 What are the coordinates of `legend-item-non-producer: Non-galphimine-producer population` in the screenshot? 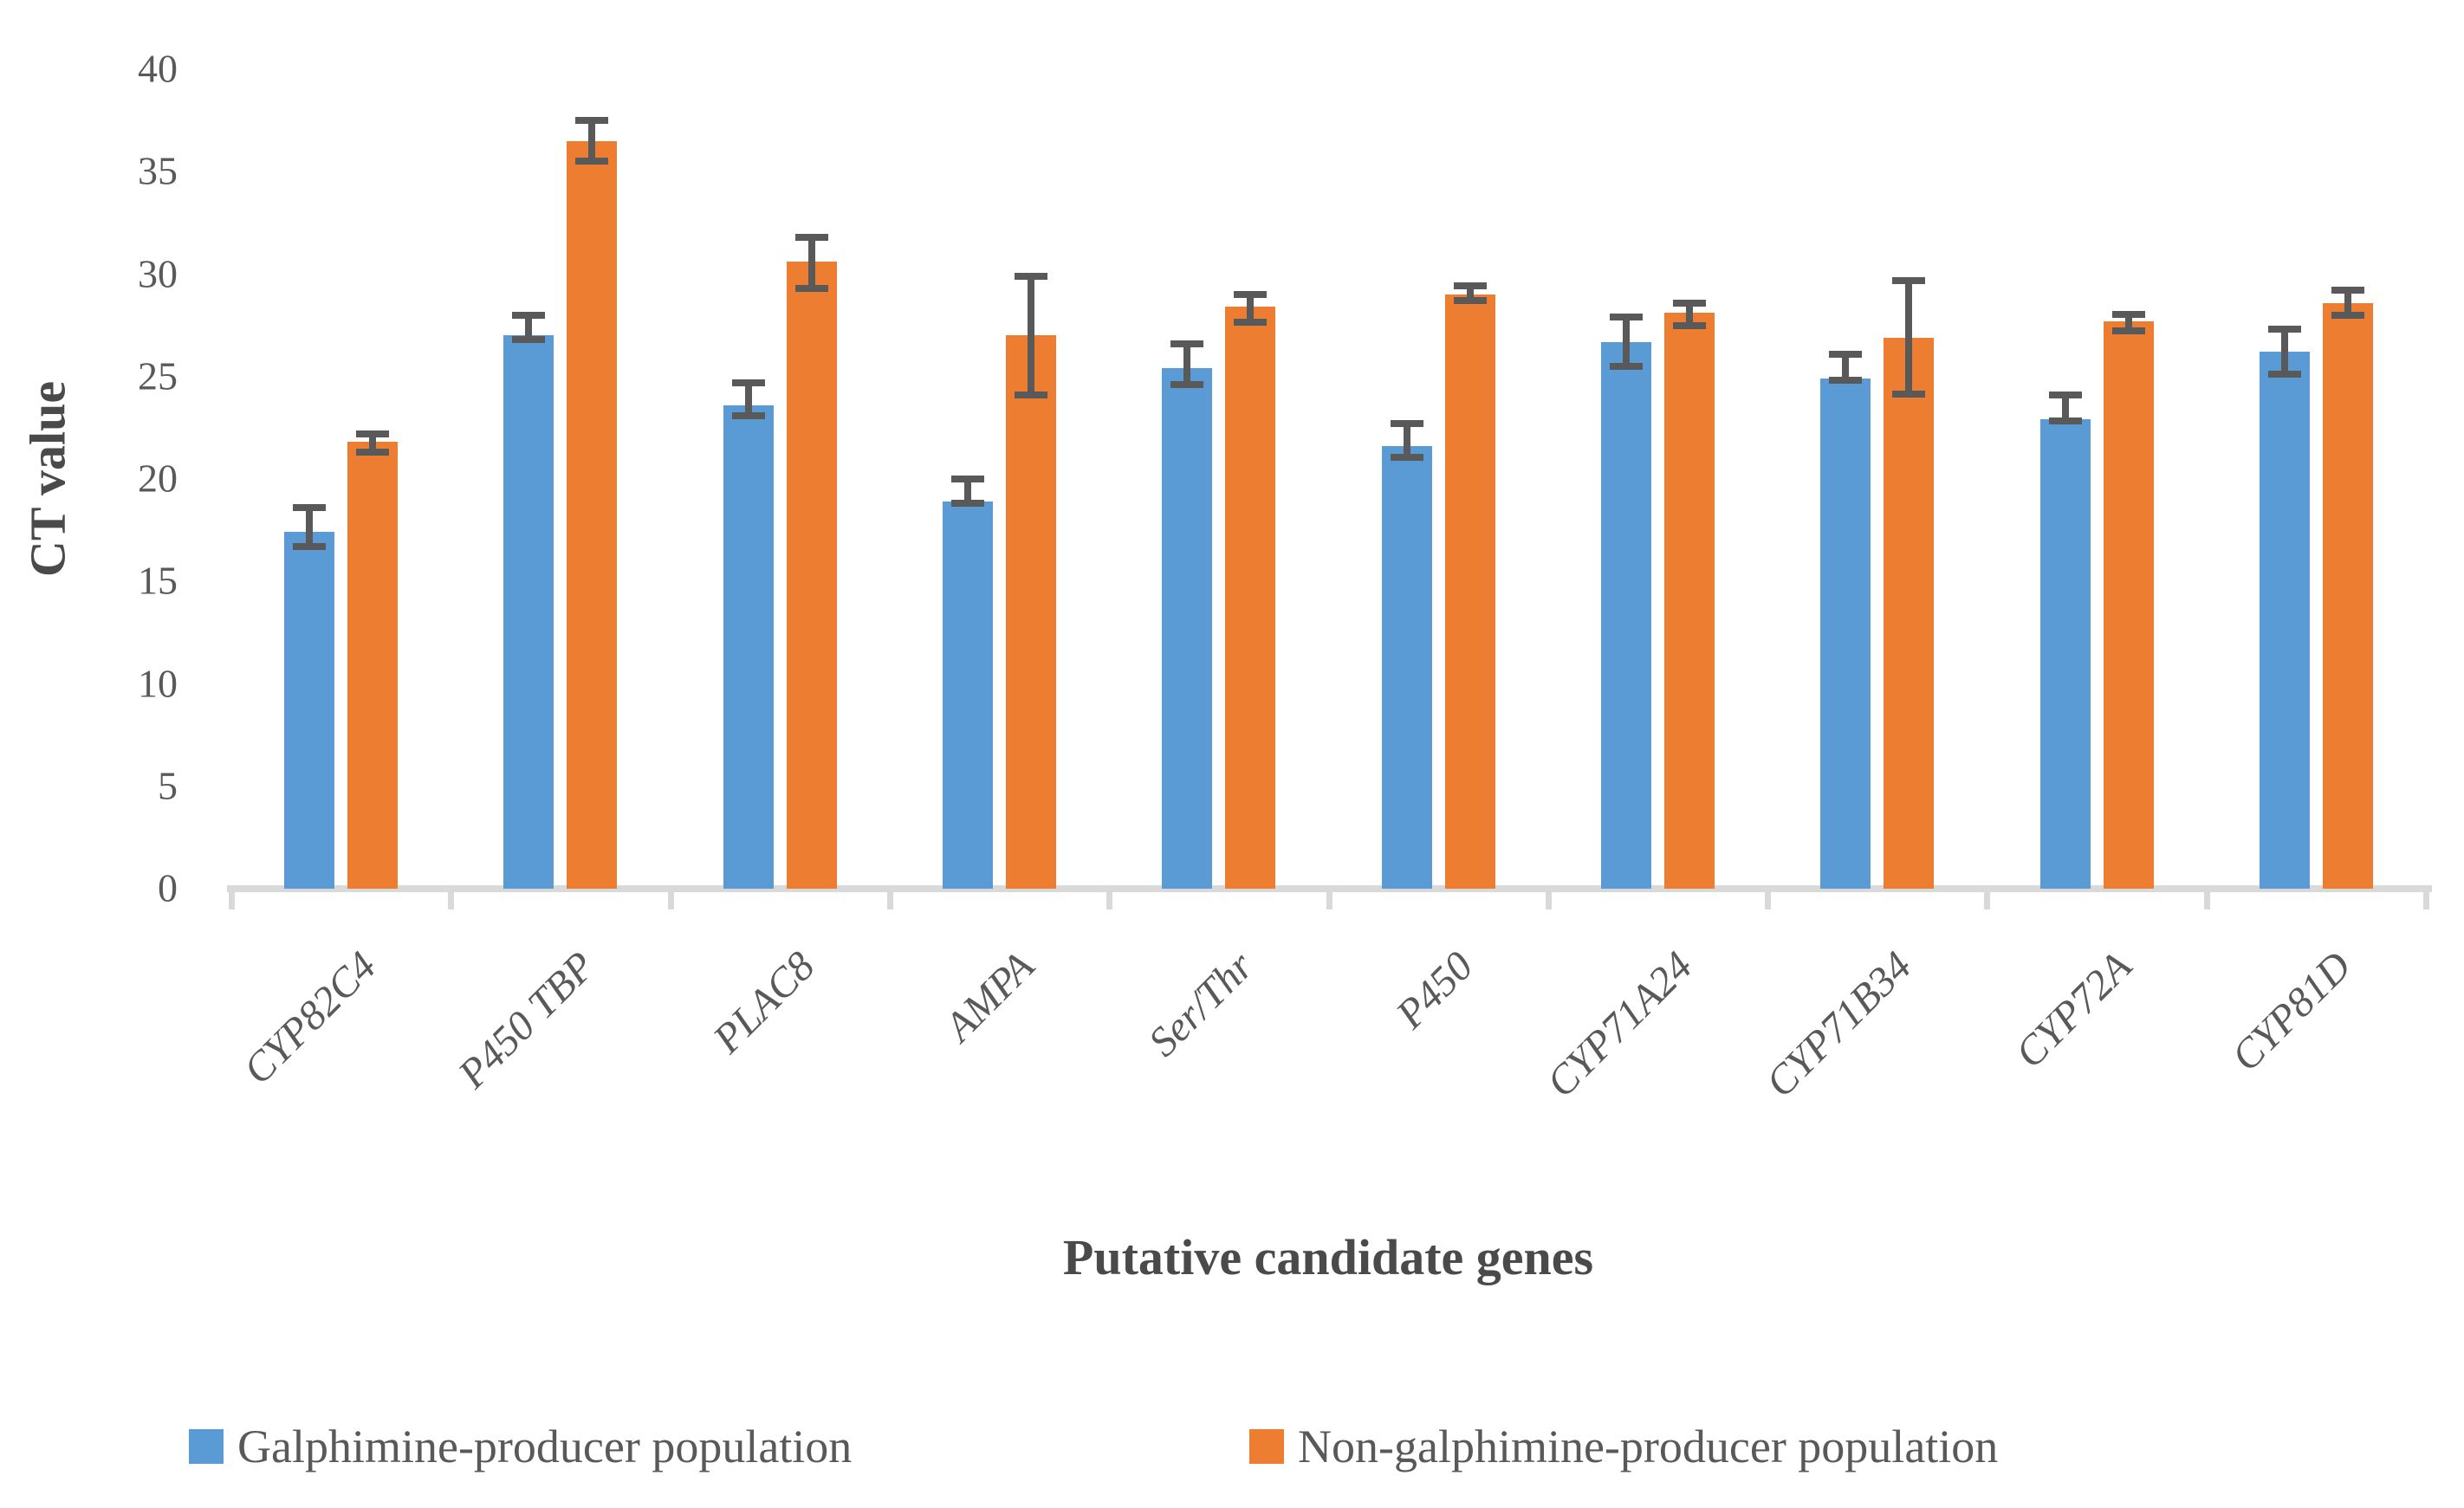 It's located at (1624, 1446).